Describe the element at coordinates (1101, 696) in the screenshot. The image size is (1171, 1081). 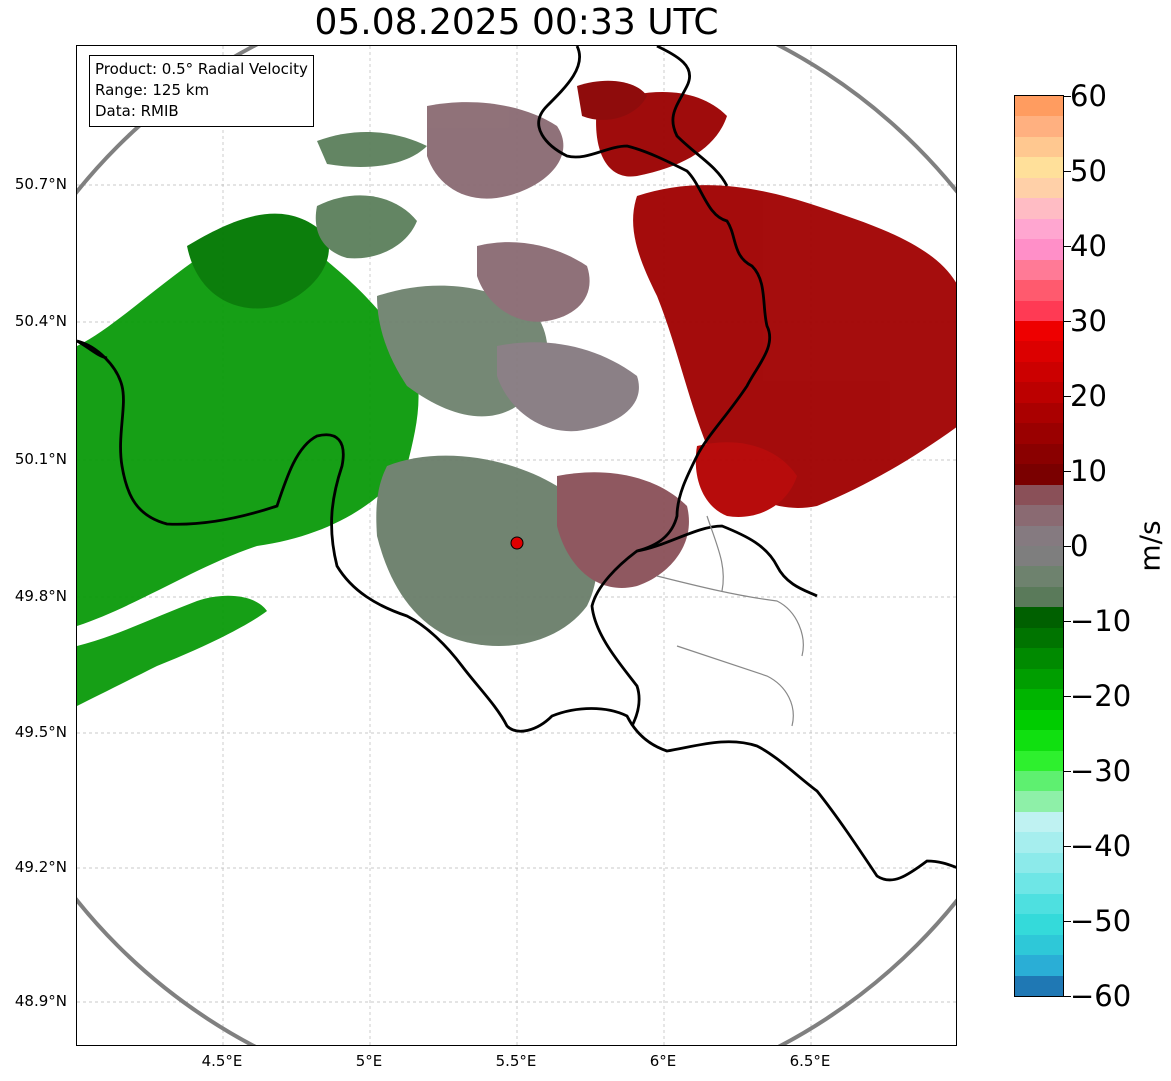
I see `colorbar-tick-label: −20` at that location.